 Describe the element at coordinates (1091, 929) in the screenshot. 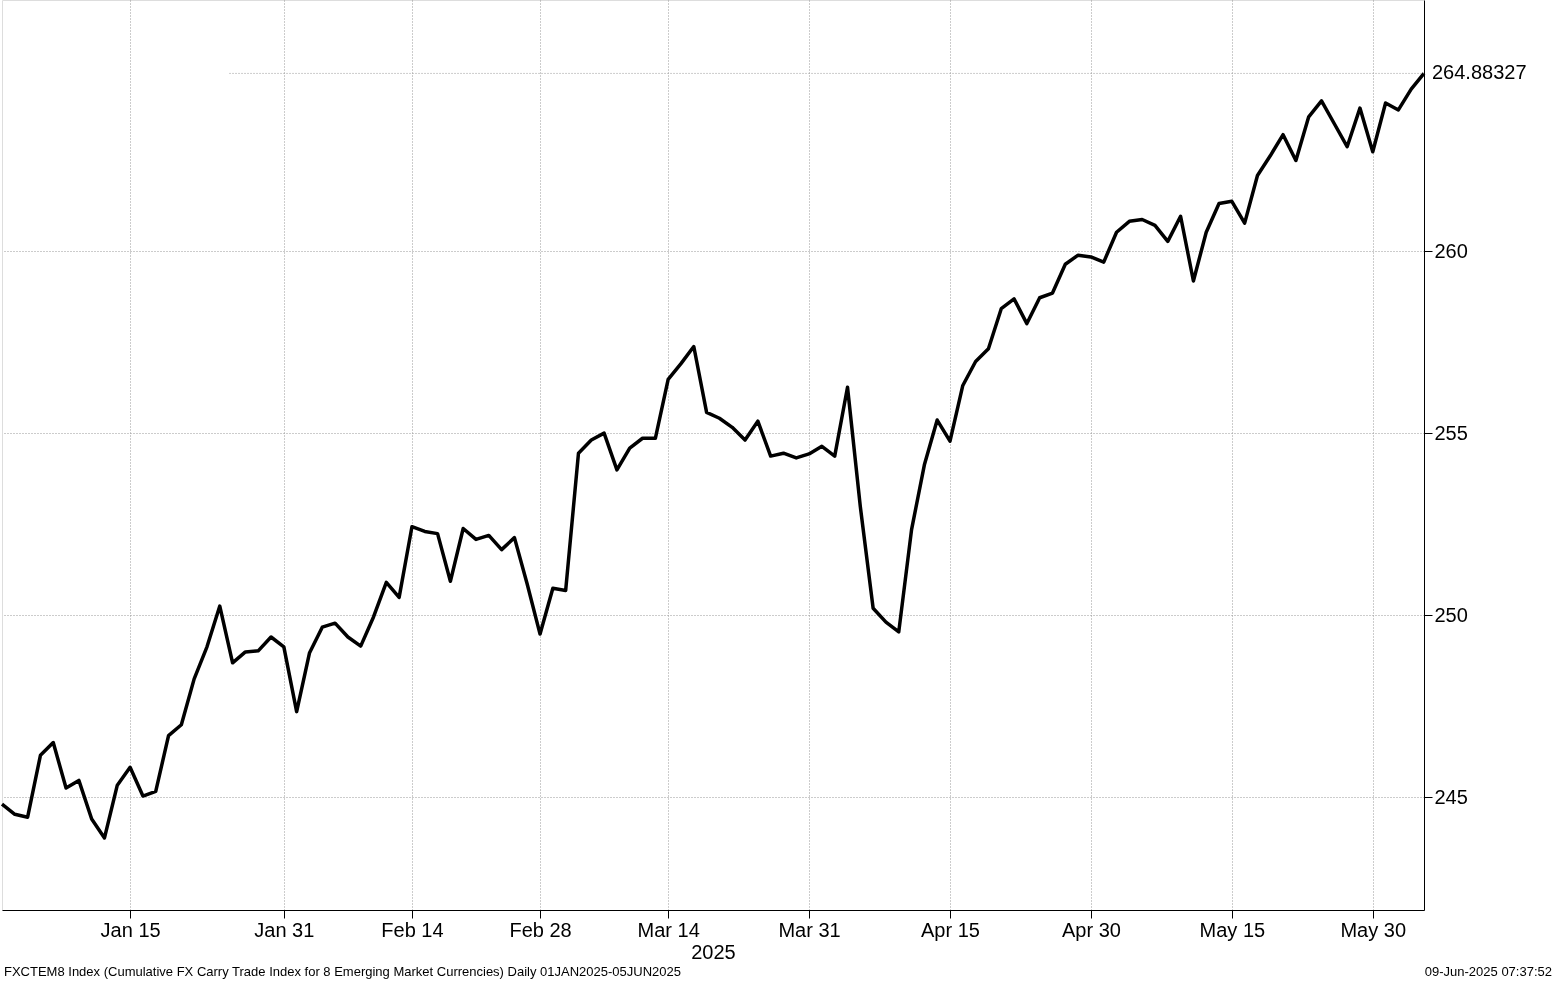

I see `x-tick-label: Apr 30` at that location.